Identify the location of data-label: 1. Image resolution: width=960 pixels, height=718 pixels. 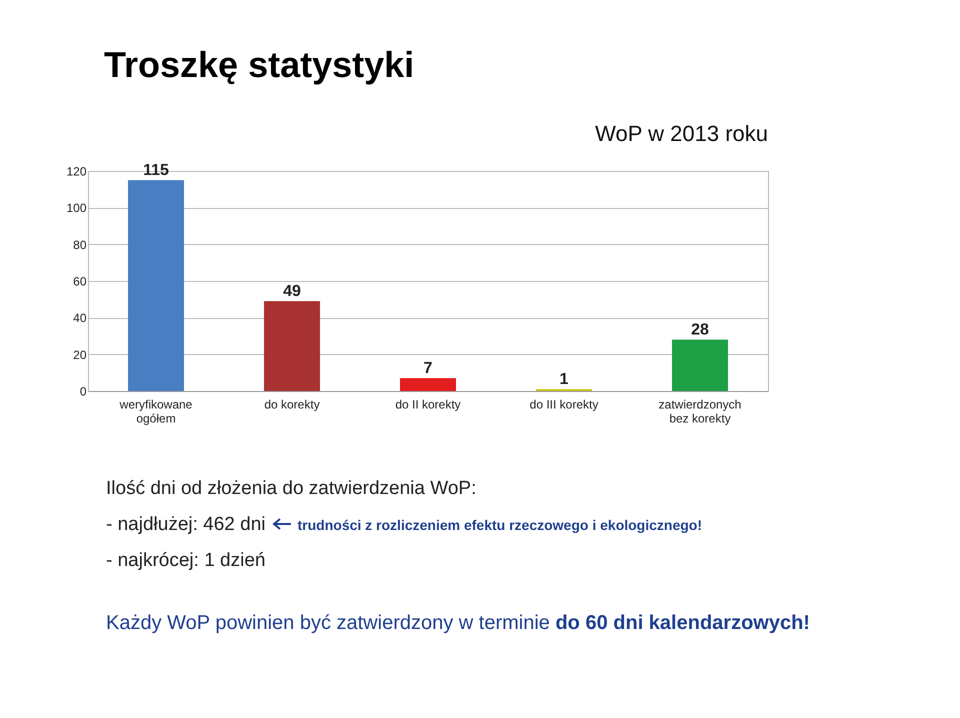
(564, 379).